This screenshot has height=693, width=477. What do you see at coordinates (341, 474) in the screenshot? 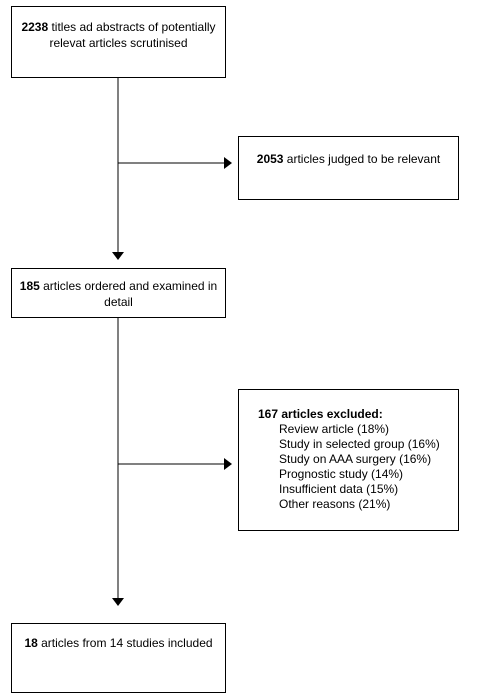
I see `reason-item: Prognostic study (14%)` at bounding box center [341, 474].